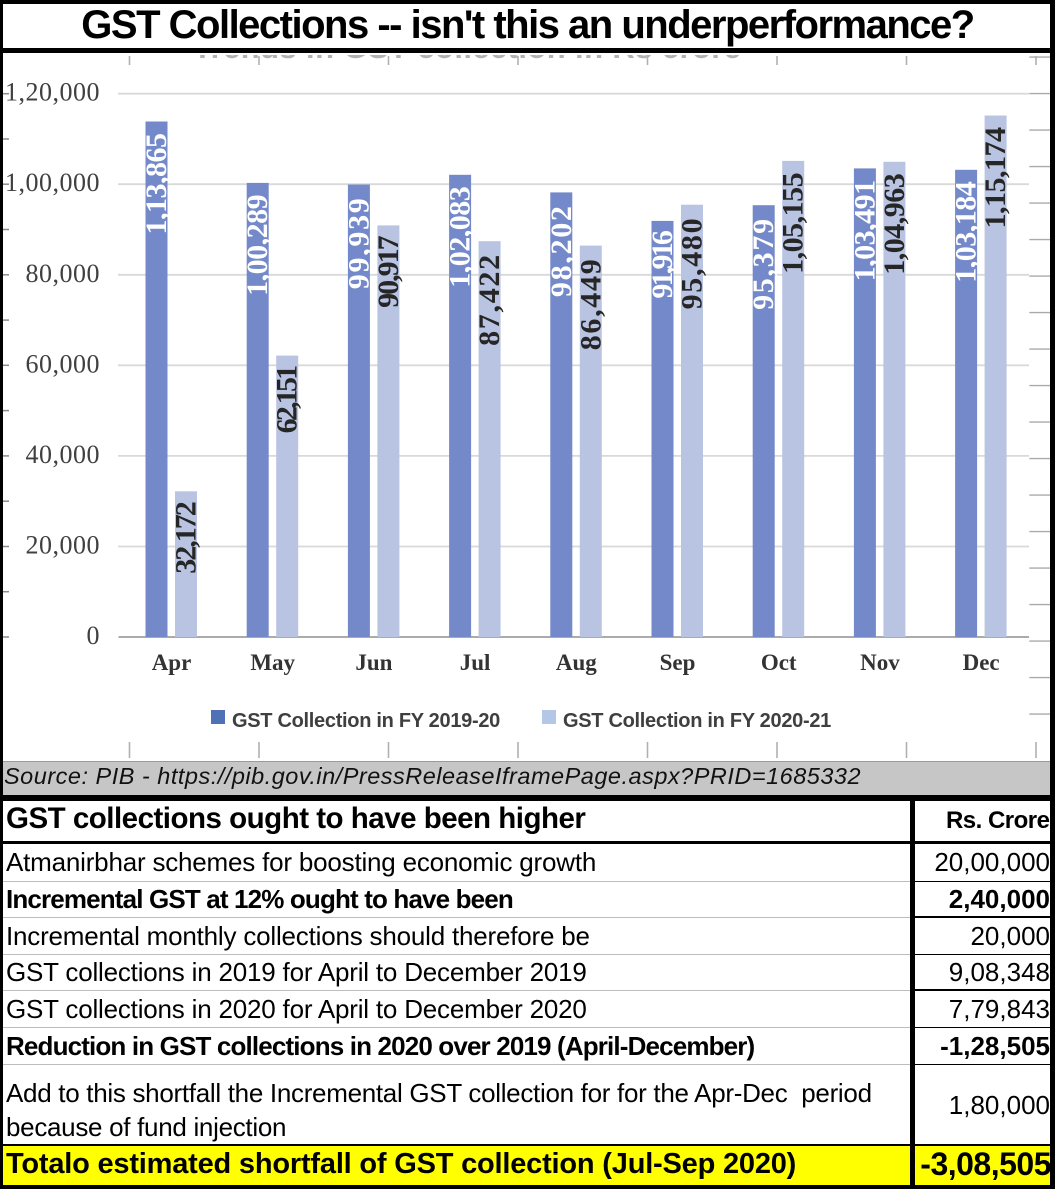  I want to click on svg-text: 91,916, so click(662, 264).